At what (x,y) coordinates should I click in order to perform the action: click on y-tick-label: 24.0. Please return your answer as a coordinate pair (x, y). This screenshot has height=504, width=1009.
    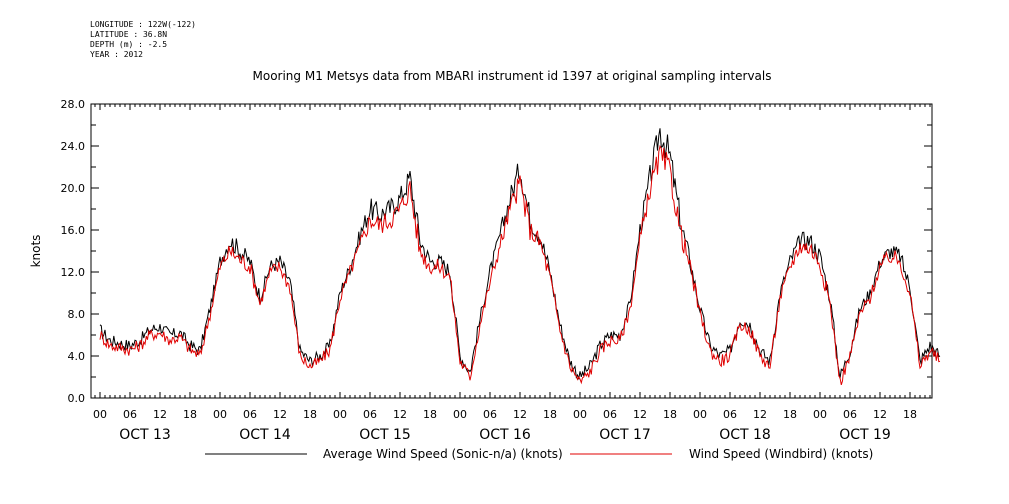
    Looking at the image, I should click on (73, 146).